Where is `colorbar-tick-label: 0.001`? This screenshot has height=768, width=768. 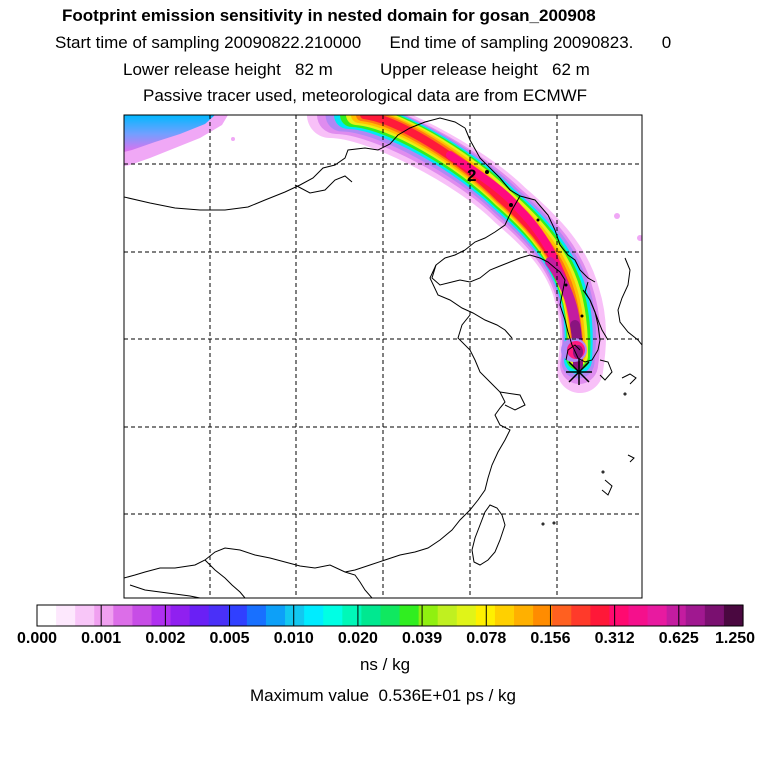 colorbar-tick-label: 0.001 is located at coordinates (101, 638).